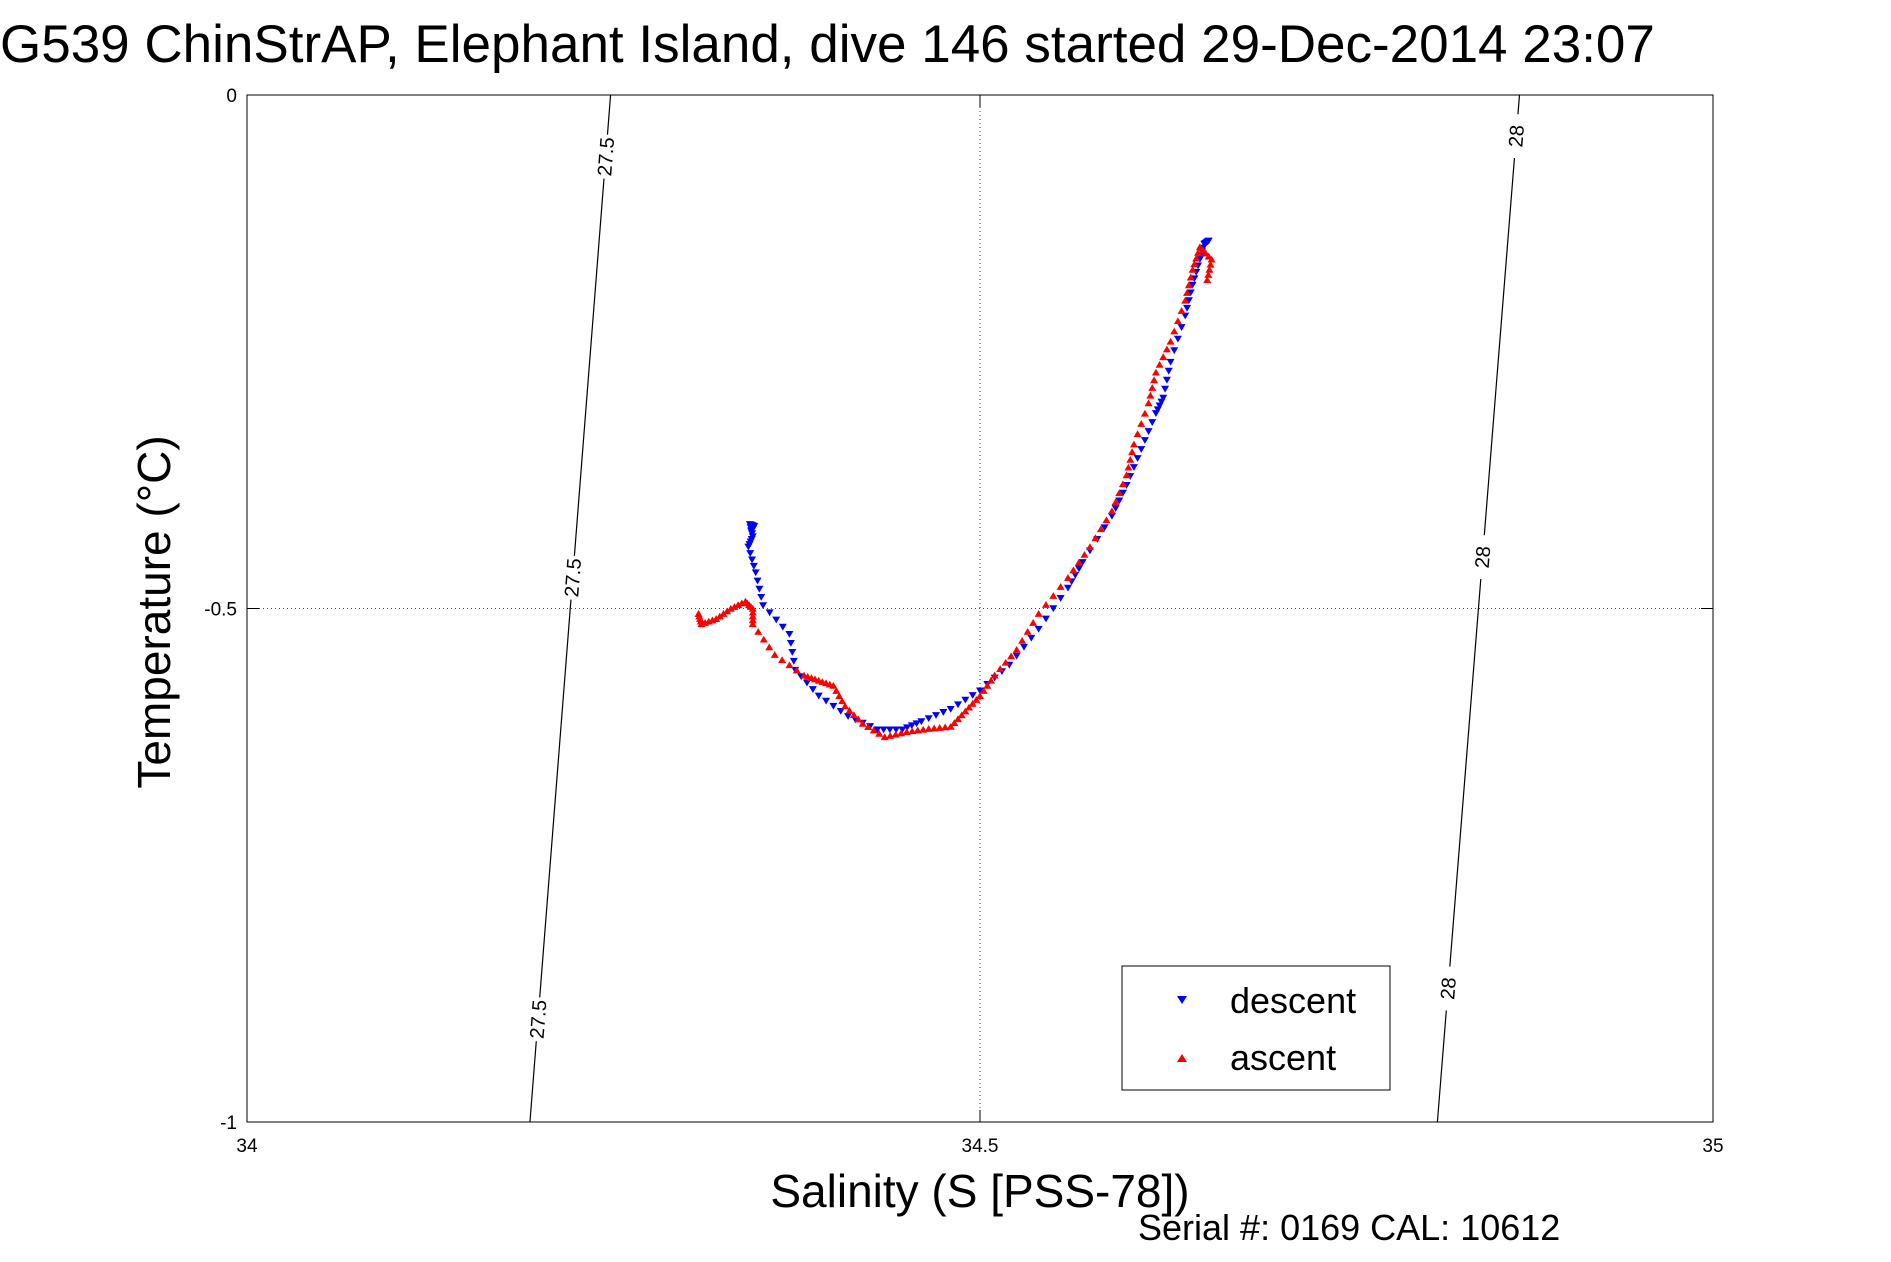 The height and width of the screenshot is (1262, 1891). I want to click on x-axis-label: Salinity (S [PSS-78]), so click(979, 1191).